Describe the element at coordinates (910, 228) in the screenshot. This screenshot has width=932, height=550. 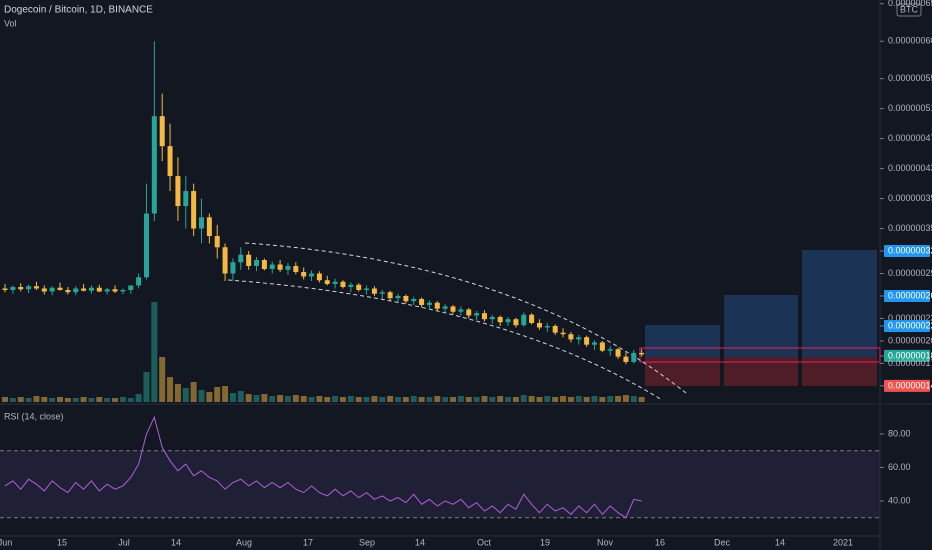
I see `price-label: 0.00000035` at that location.